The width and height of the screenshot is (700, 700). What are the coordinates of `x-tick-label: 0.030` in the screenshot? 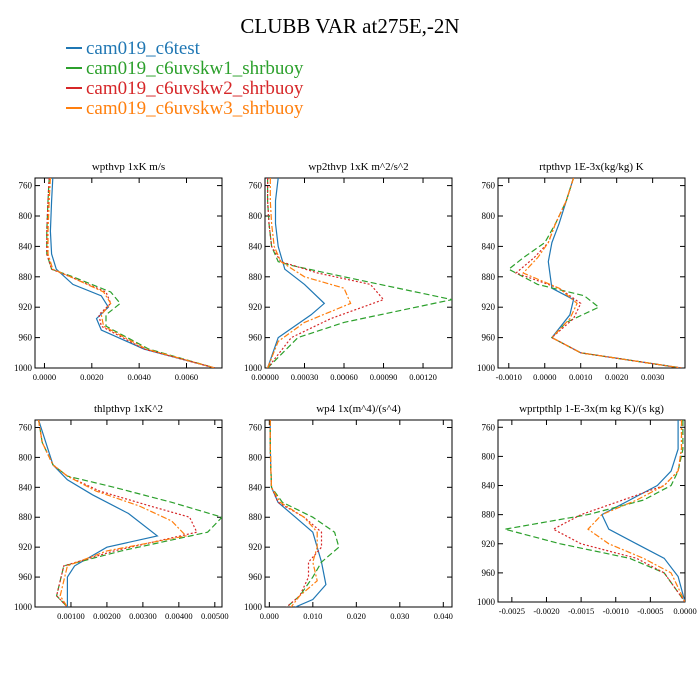 It's located at (399, 616).